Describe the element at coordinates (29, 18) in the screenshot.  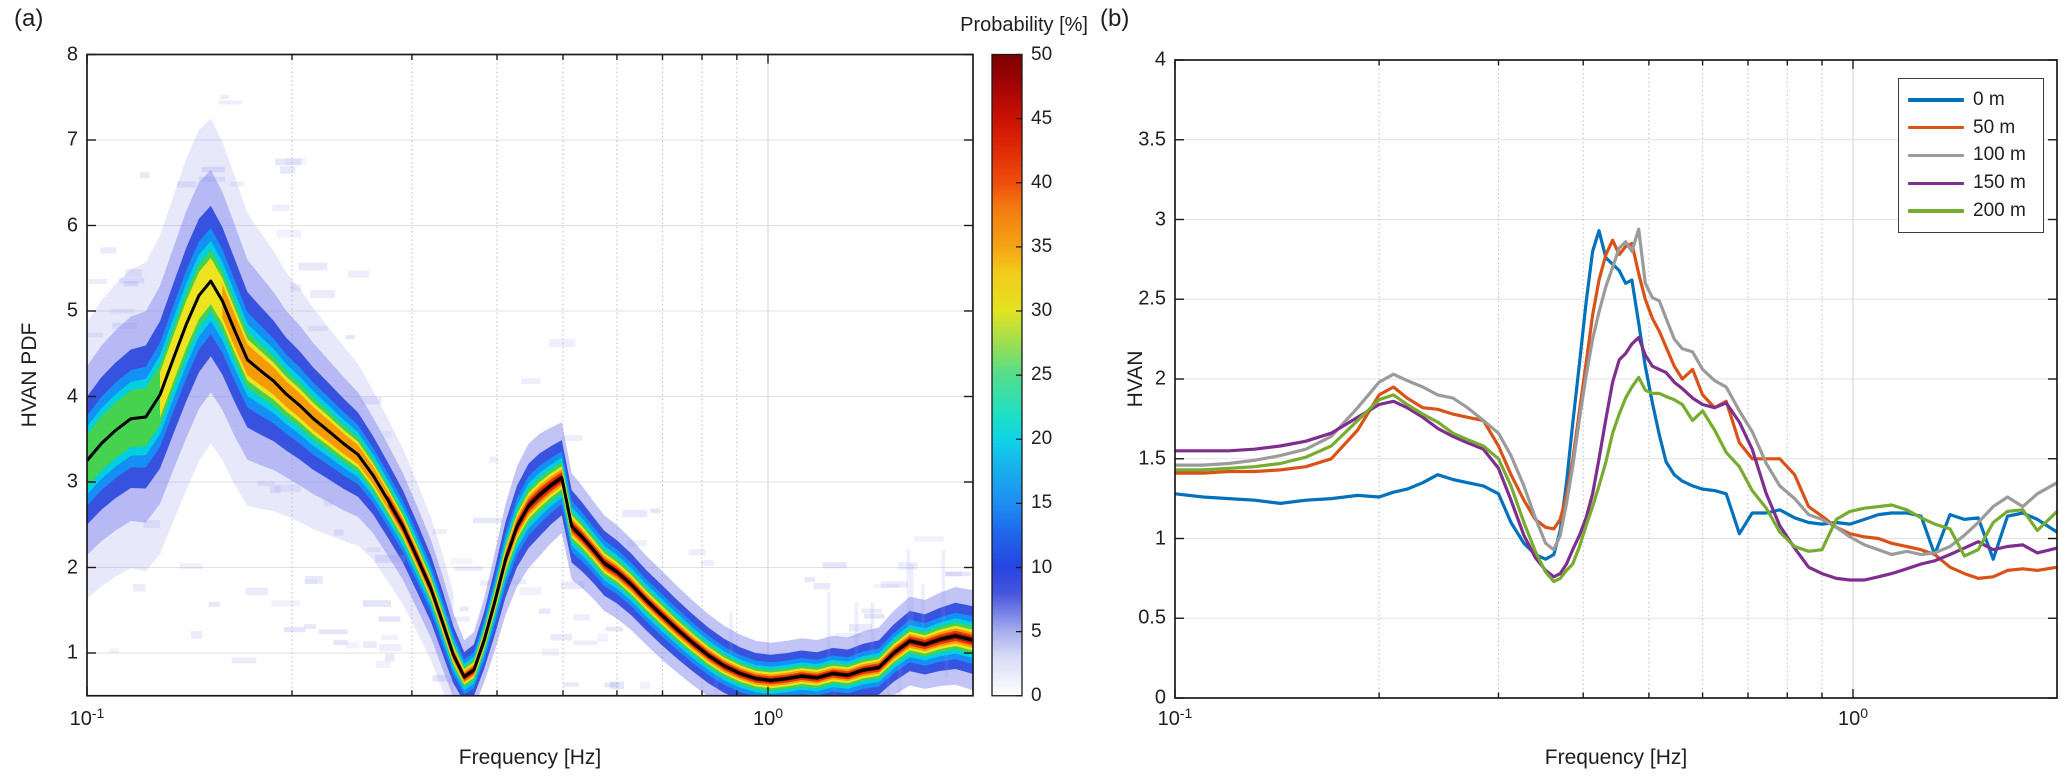
I see `panel-a-letter: (a)` at that location.